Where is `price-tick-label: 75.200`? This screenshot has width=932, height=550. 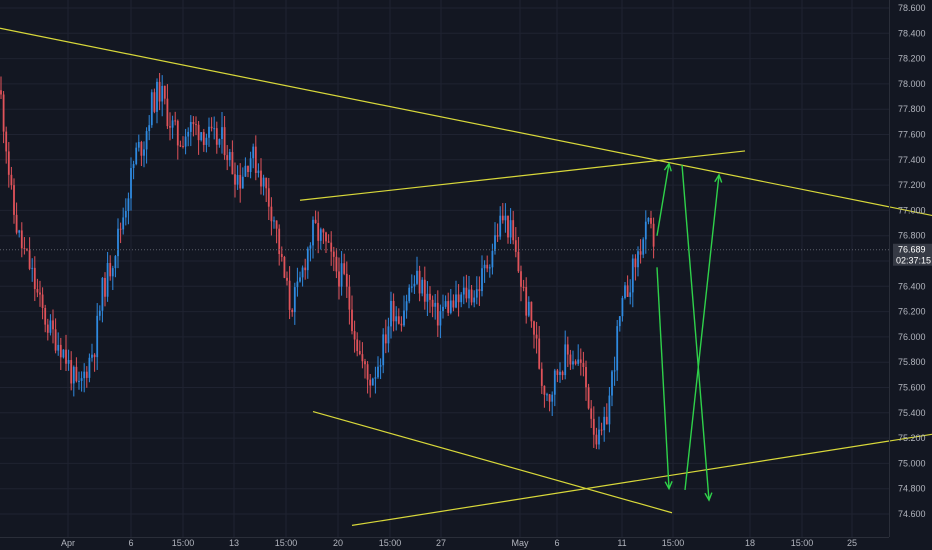 price-tick-label: 75.200 is located at coordinates (912, 438).